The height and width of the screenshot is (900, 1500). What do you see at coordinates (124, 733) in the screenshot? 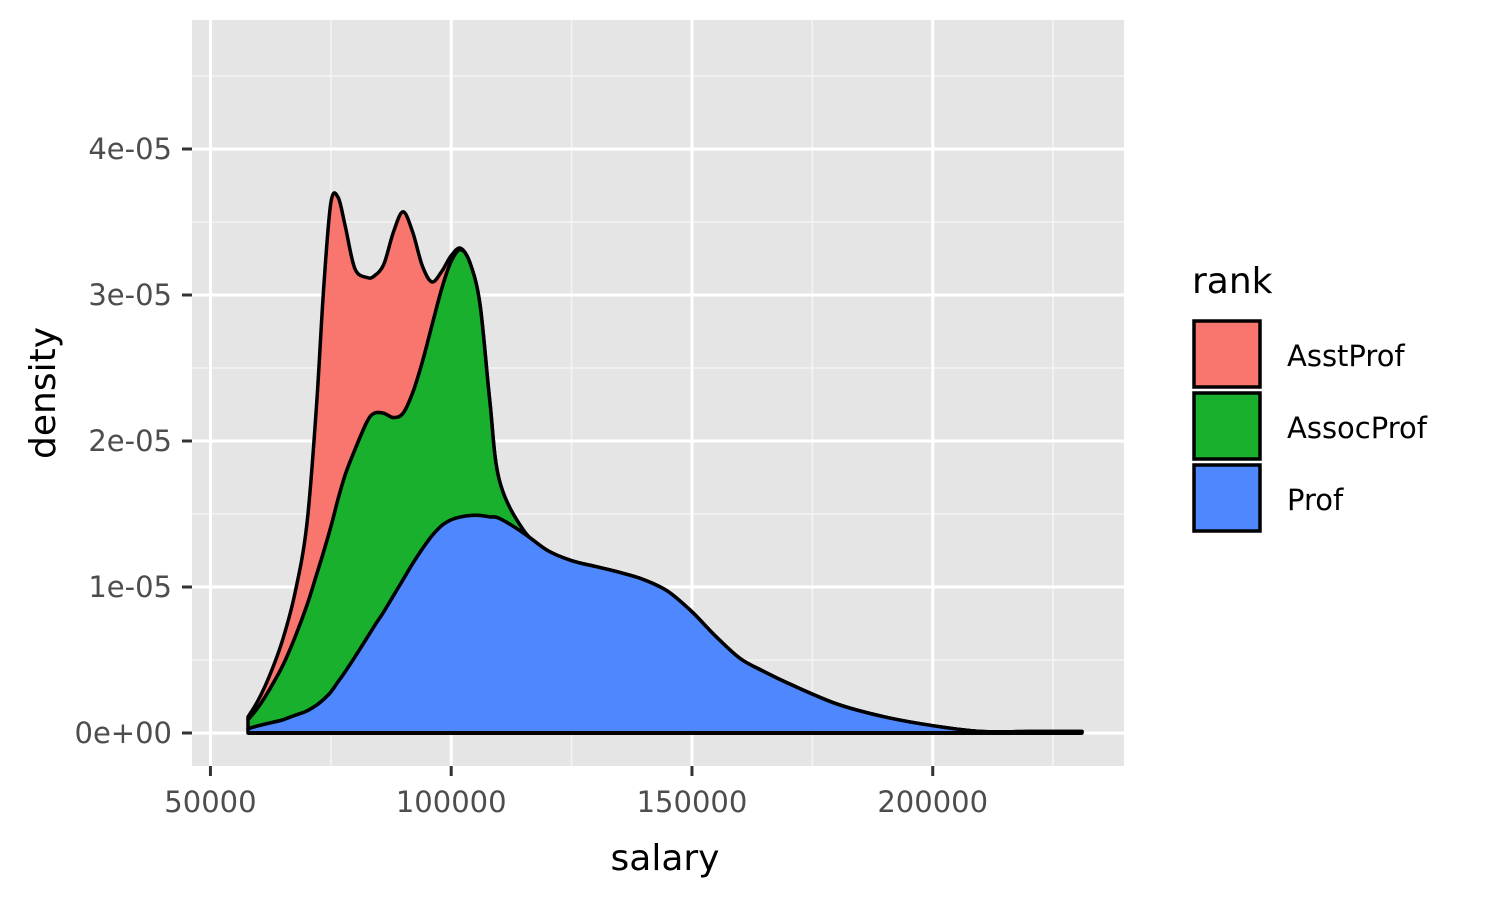
I see `y-tick-label: 0e+00` at bounding box center [124, 733].